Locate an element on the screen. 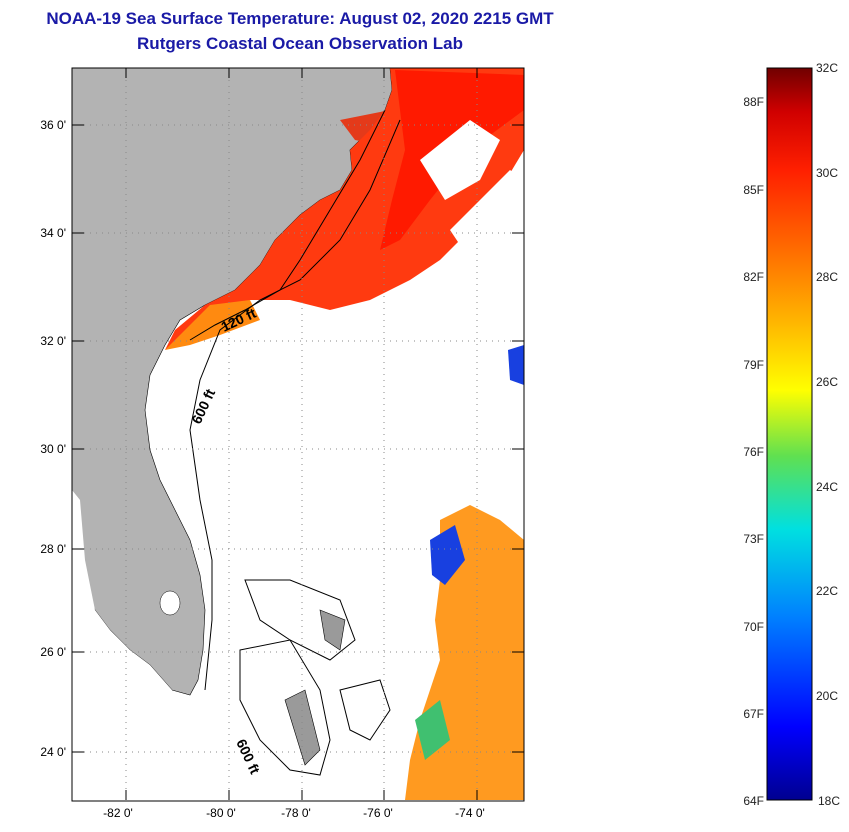  colorbar-f-label: 88F is located at coordinates (753, 102).